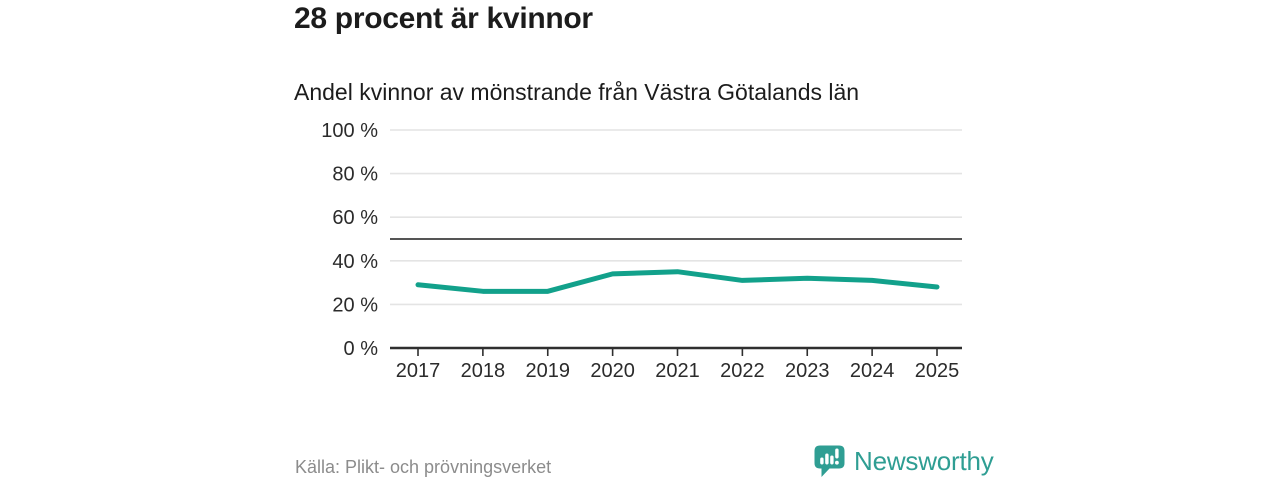 The width and height of the screenshot is (1280, 480). I want to click on data-line, so click(677, 281).